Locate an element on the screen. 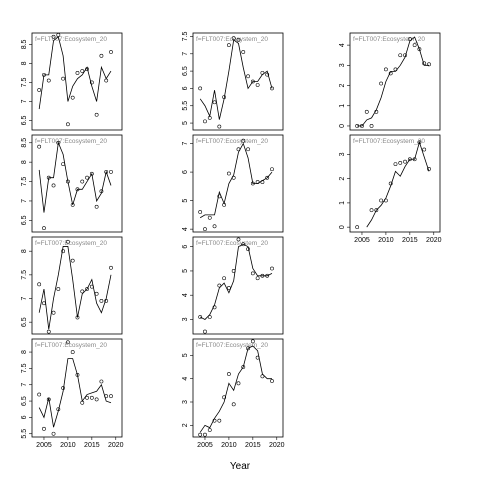  panel: f=FLT007:Ecosystem_20 0 1 2 3 4 is located at coordinates (390, 81).